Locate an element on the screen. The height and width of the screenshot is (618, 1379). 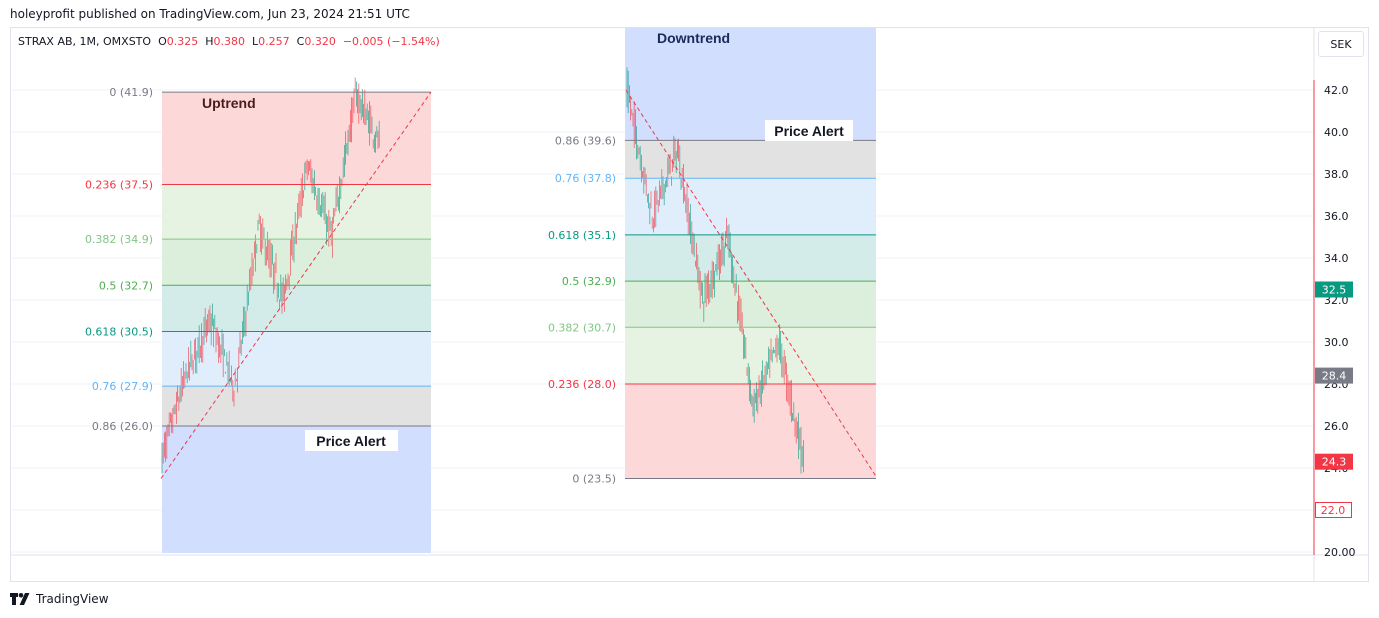
tradingview-logo-icon is located at coordinates (20, 599).